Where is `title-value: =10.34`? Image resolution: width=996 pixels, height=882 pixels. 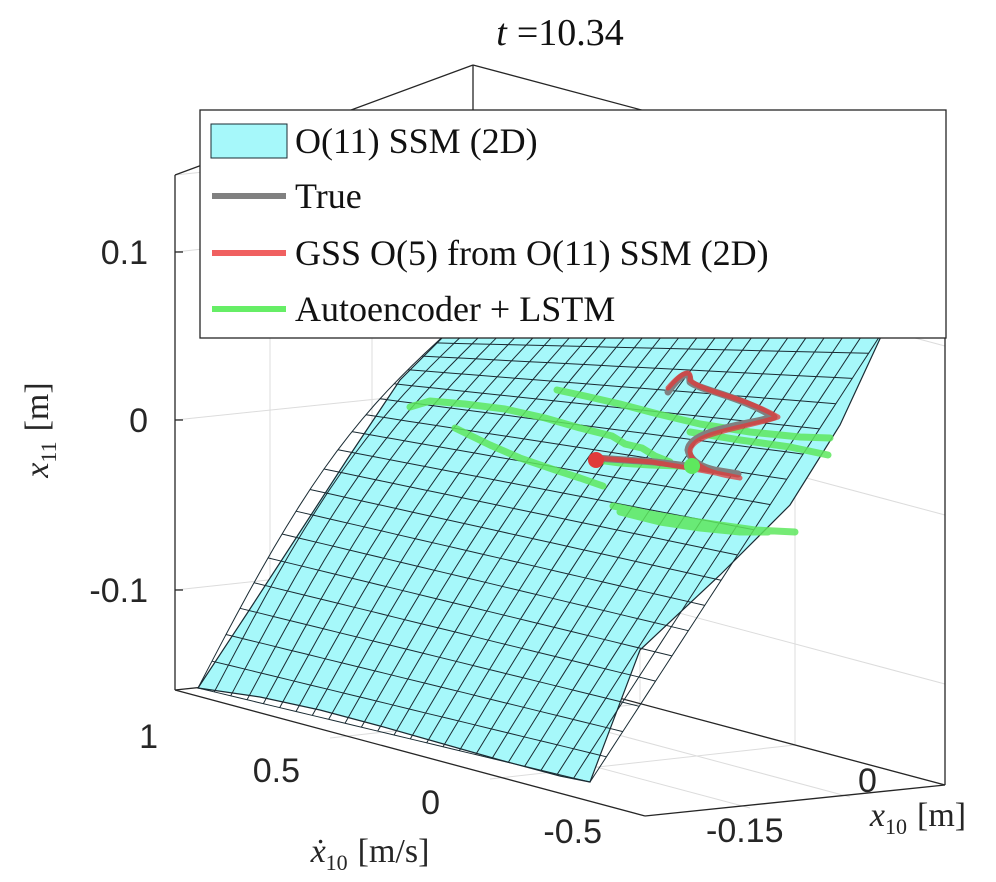
title-value: =10.34 is located at coordinates (570, 33).